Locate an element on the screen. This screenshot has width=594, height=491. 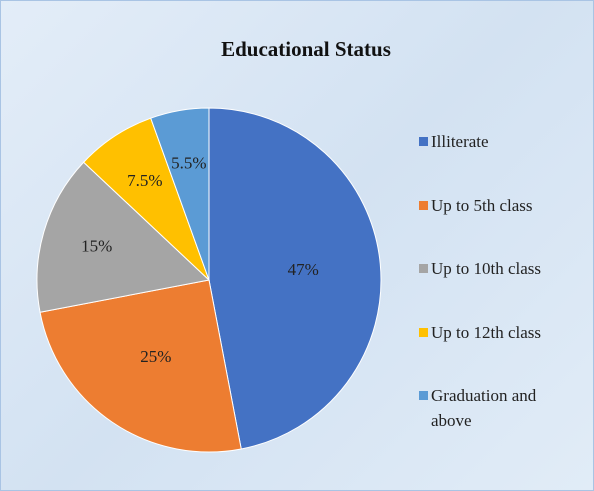
legend-label: Up to 5th class is located at coordinates (482, 205).